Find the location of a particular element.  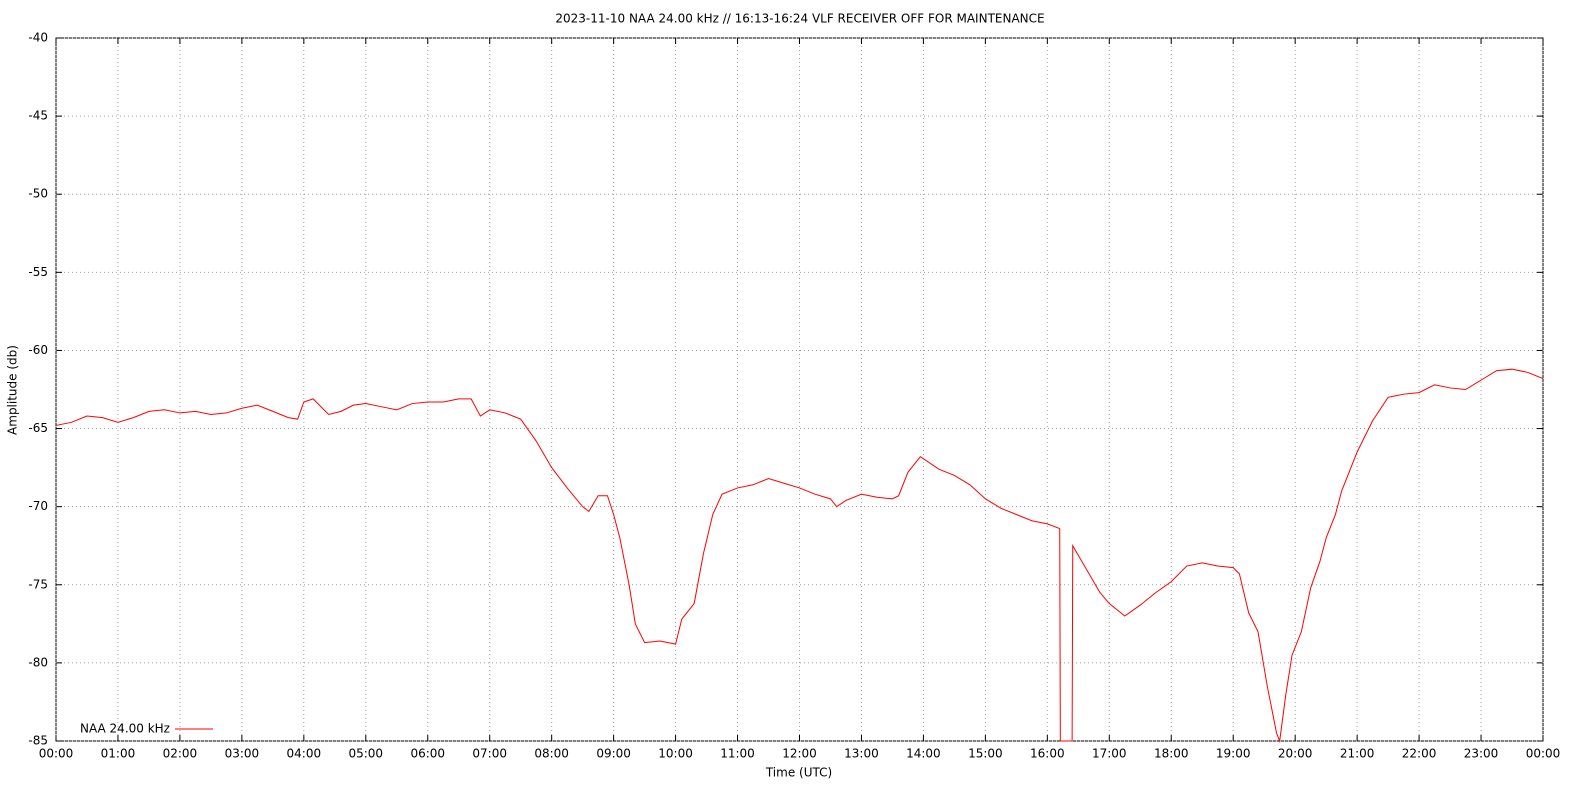

y-tick-label: -45 is located at coordinates (38, 116).